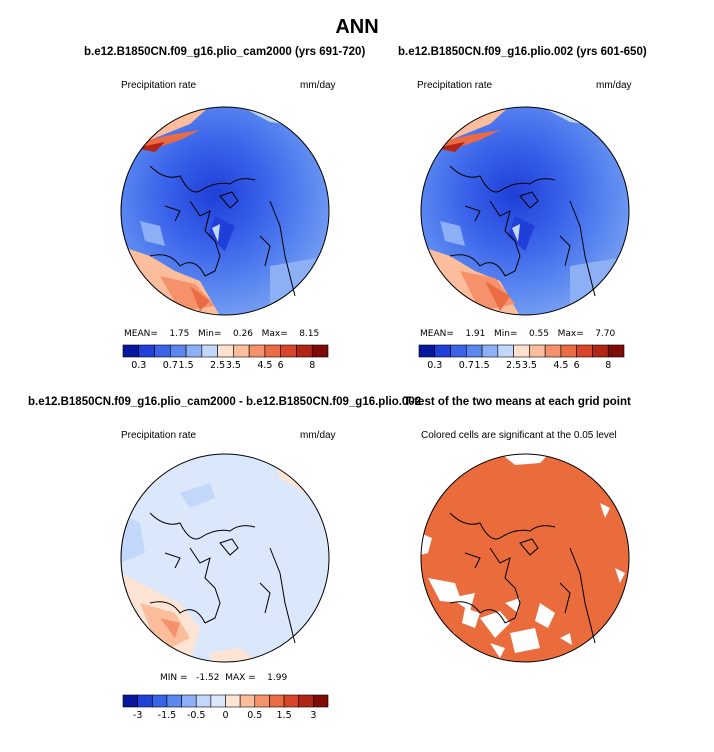  What do you see at coordinates (525, 558) in the screenshot?
I see `panel-4-map` at bounding box center [525, 558].